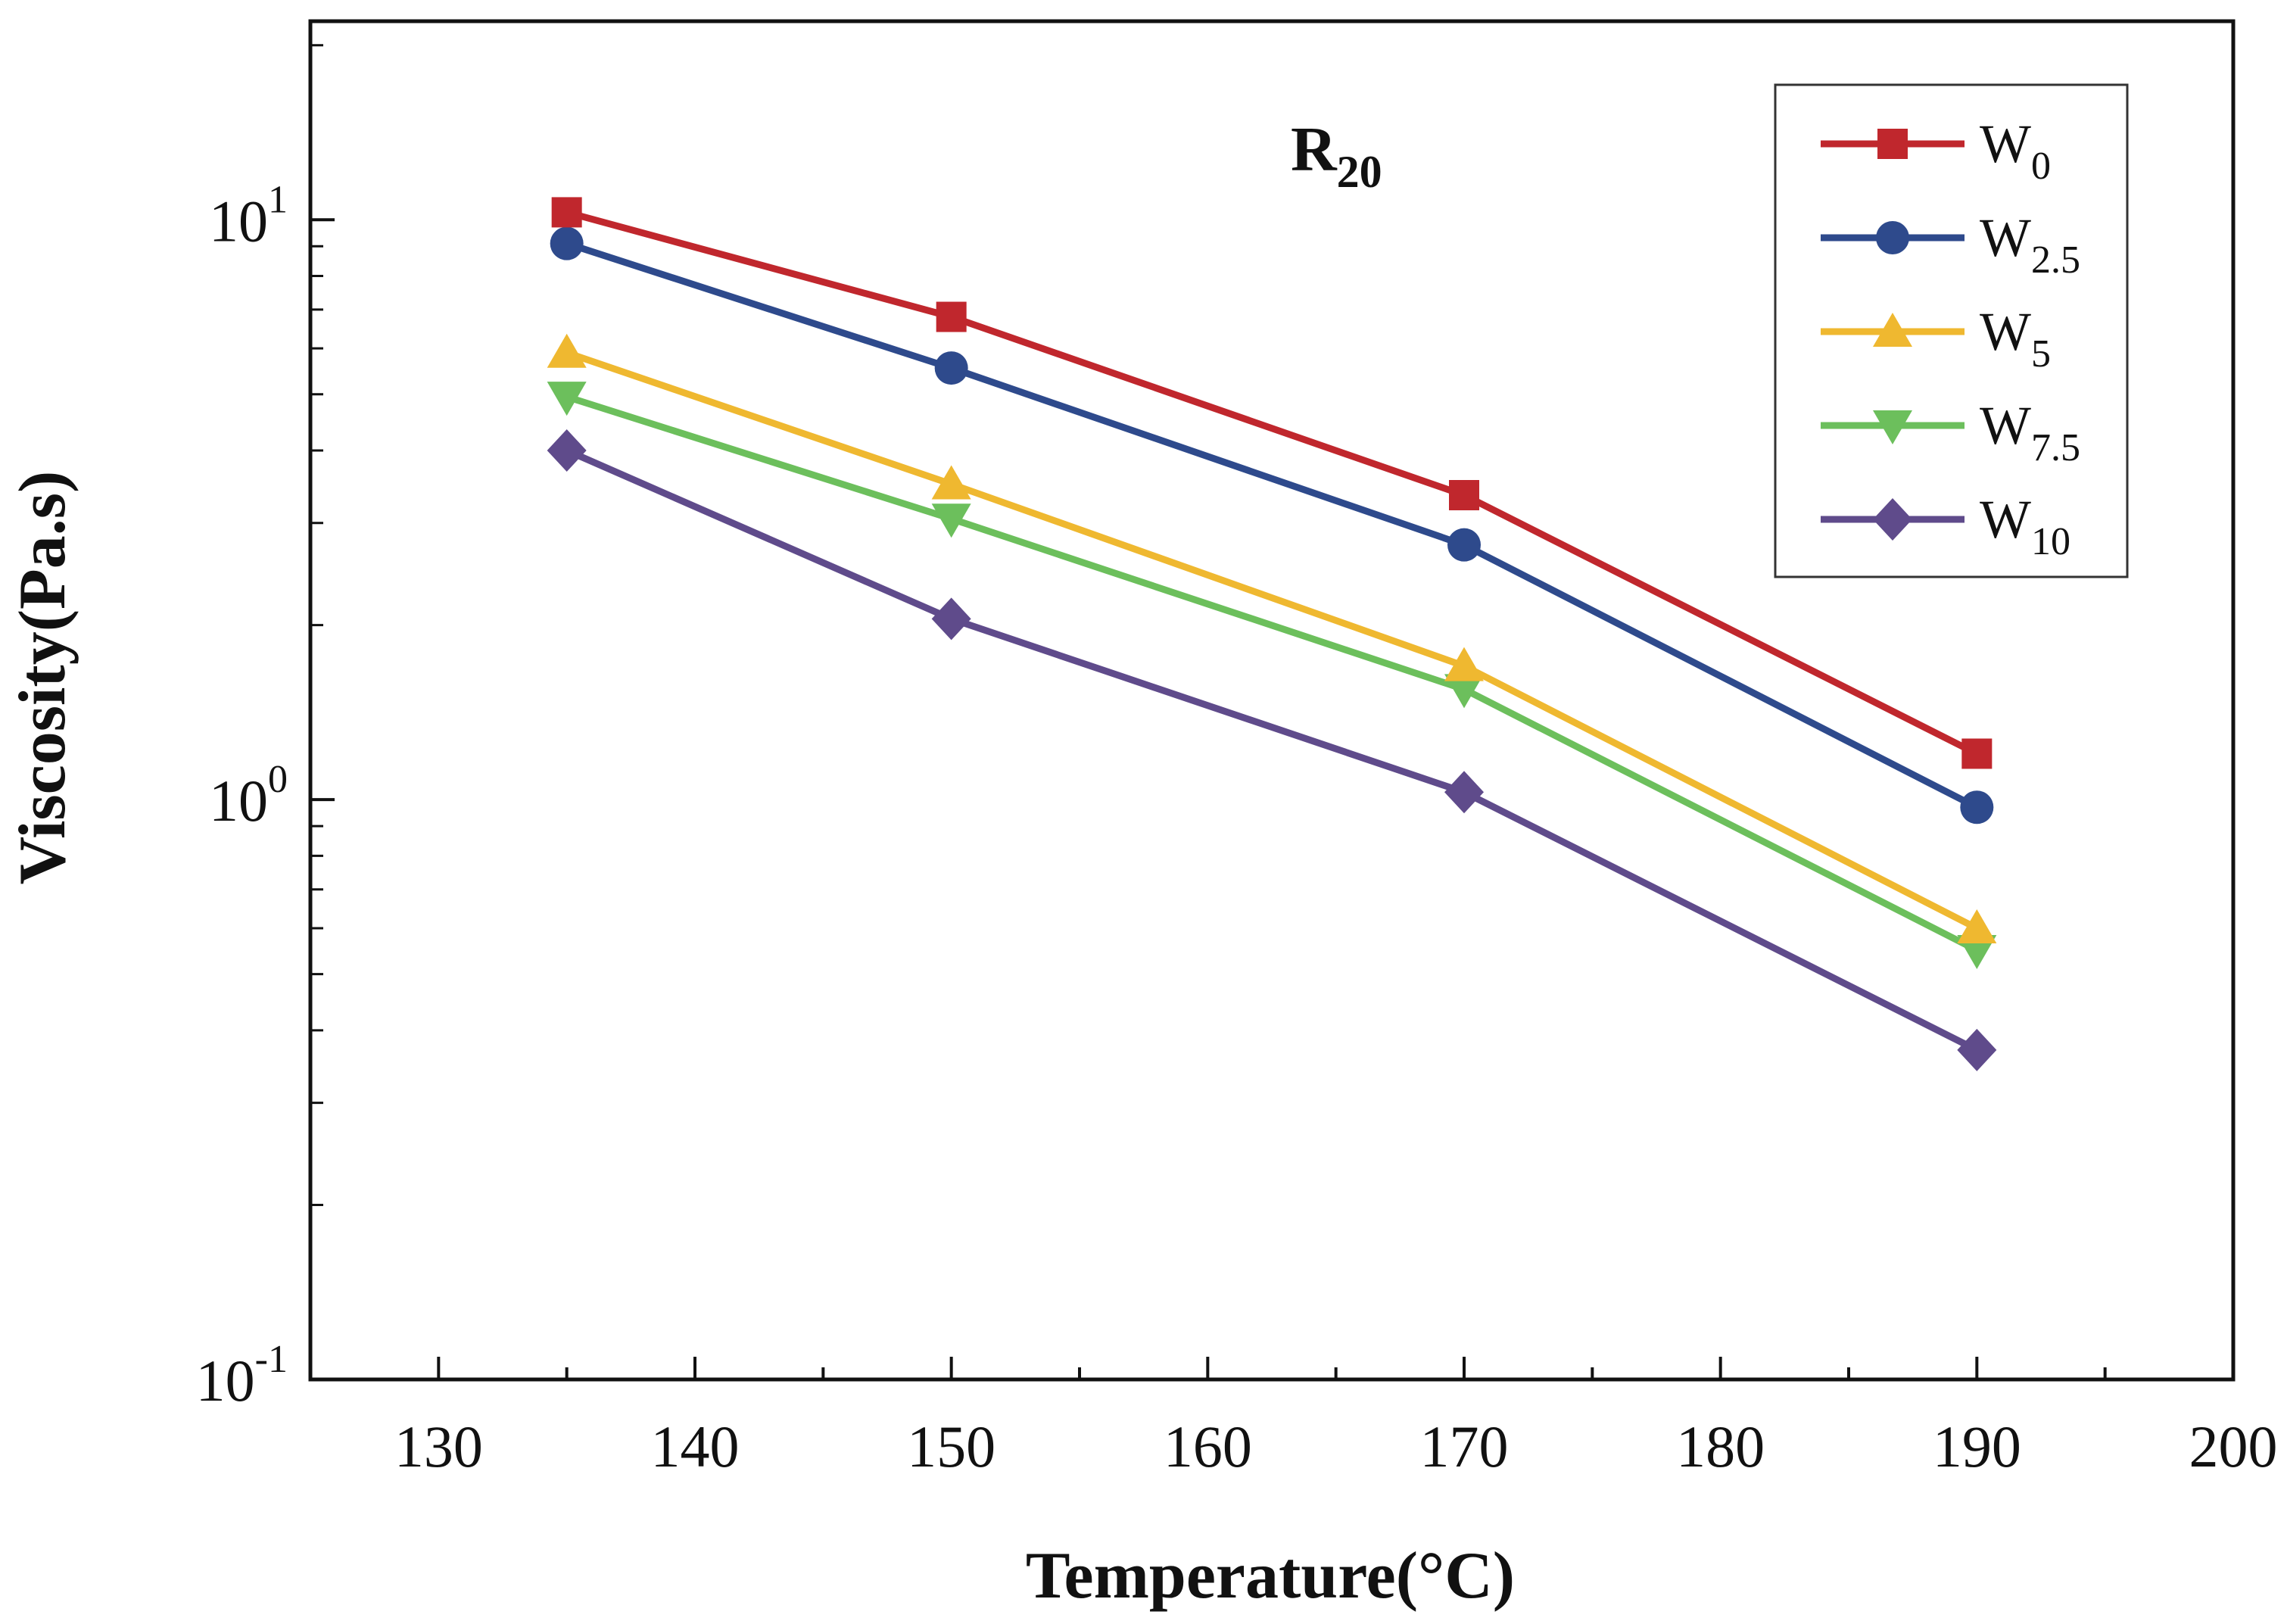  What do you see at coordinates (2016, 338) in the screenshot?
I see `legend-label-w5: W5` at bounding box center [2016, 338].